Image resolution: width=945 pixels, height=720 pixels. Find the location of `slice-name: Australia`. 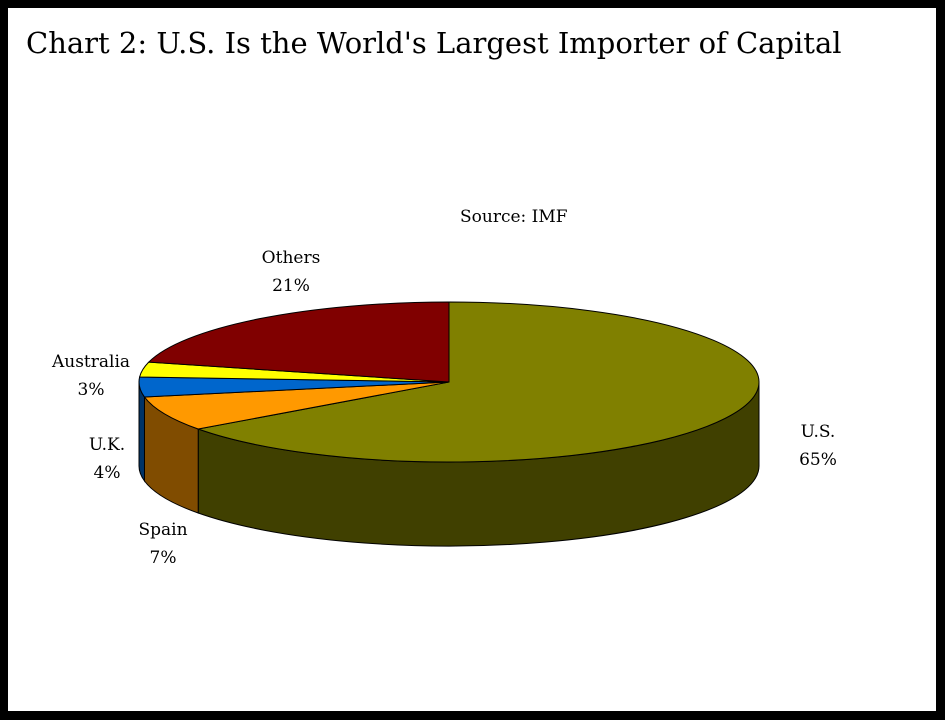

slice-name: Australia is located at coordinates (91, 362).